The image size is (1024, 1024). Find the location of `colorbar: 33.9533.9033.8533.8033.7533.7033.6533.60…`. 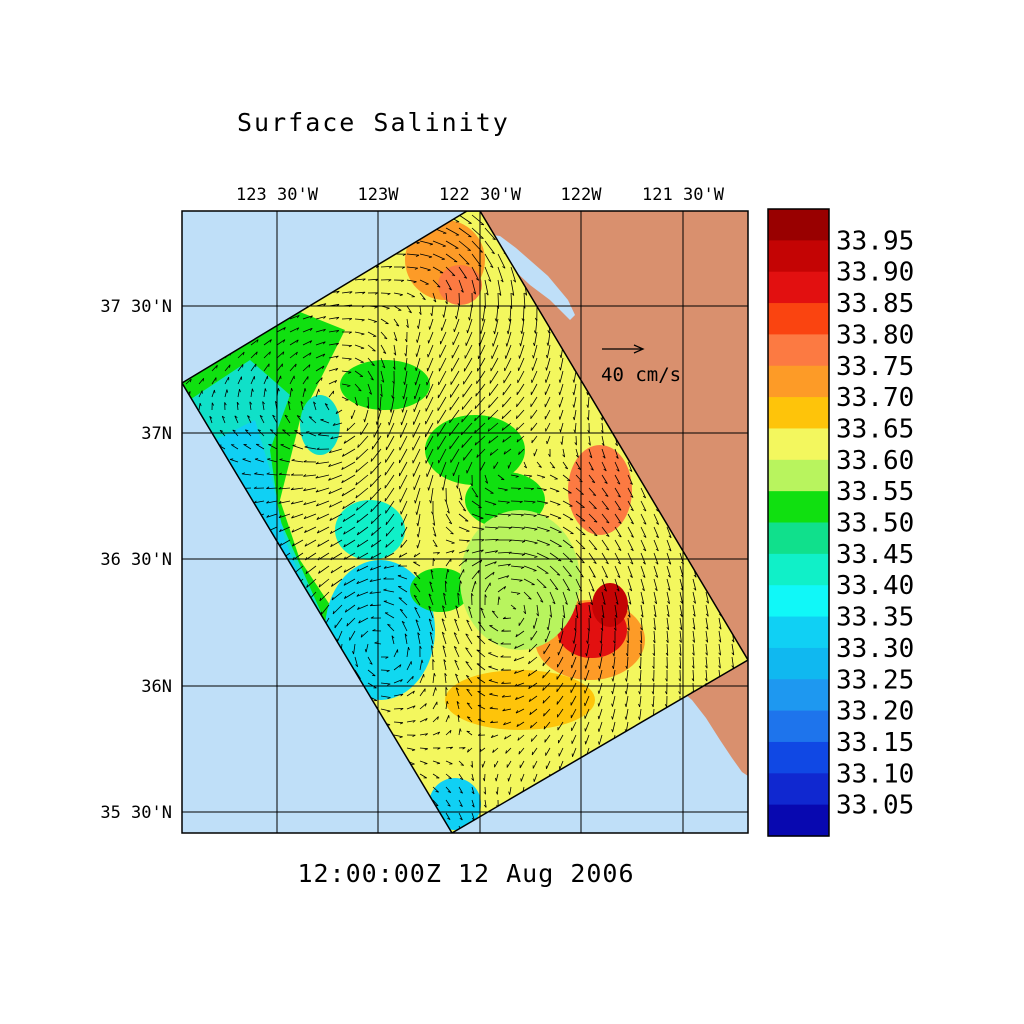

colorbar: 33.9533.9033.8533.8033.7533.7033.6533.60… is located at coordinates (840, 522).